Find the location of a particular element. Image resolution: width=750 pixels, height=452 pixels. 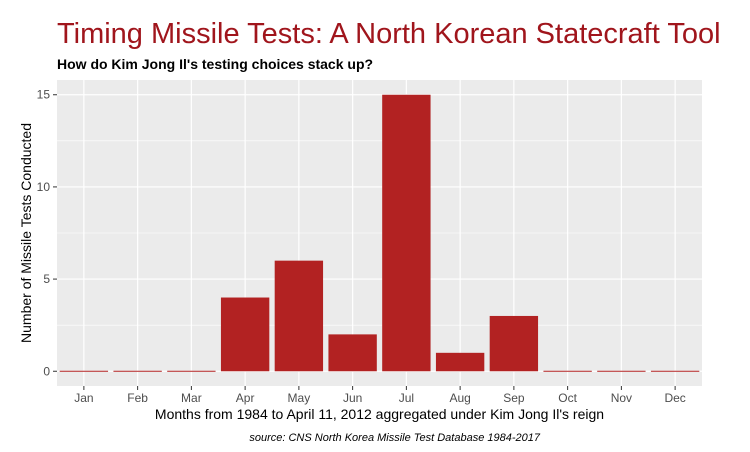

x-tick-label-nov: Nov is located at coordinates (621, 398).